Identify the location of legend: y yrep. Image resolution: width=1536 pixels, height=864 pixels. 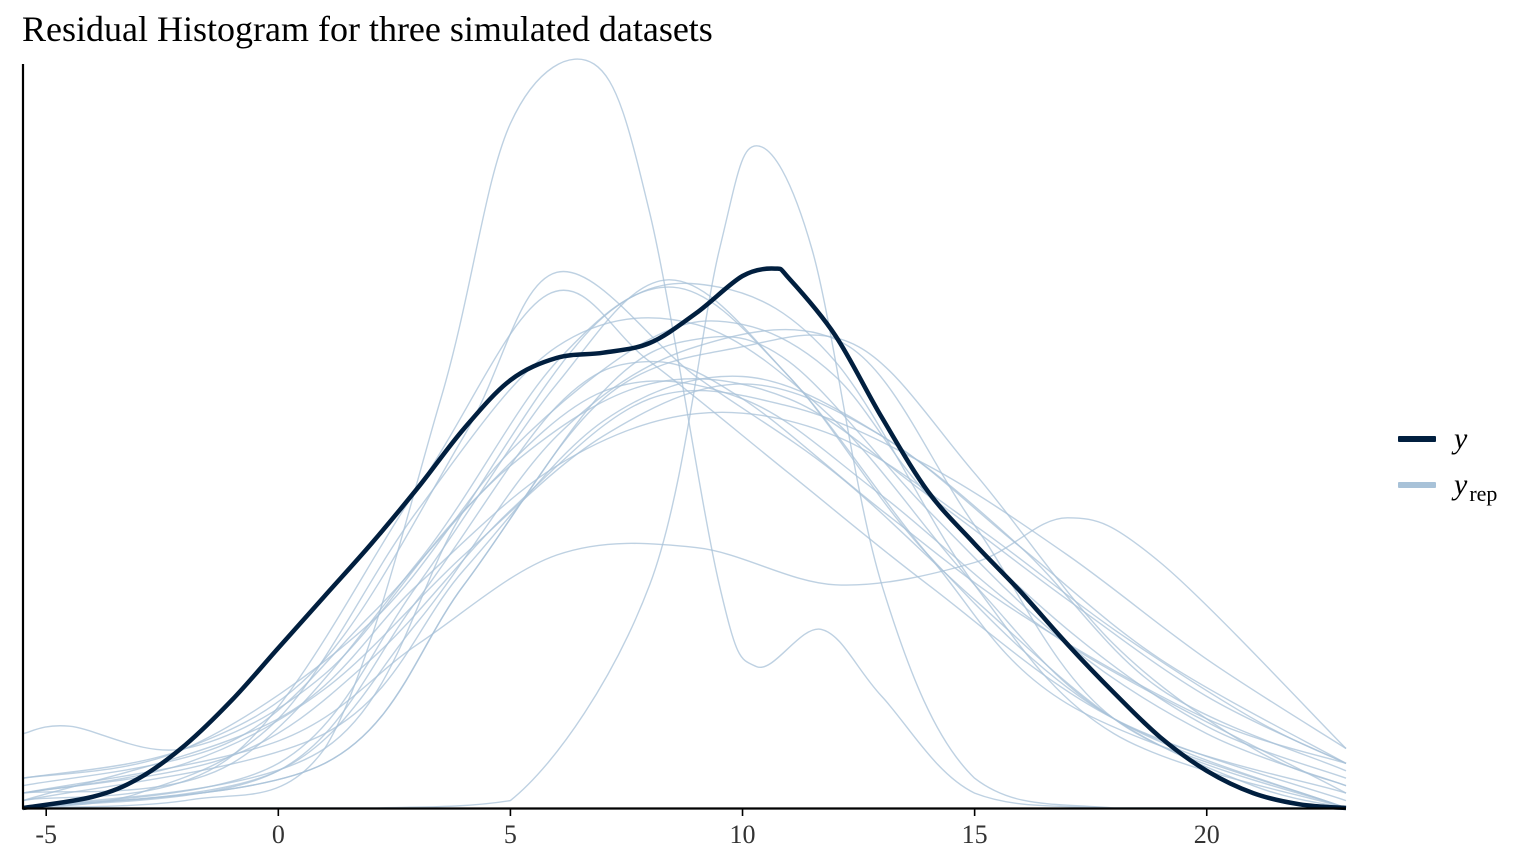
(1447, 462).